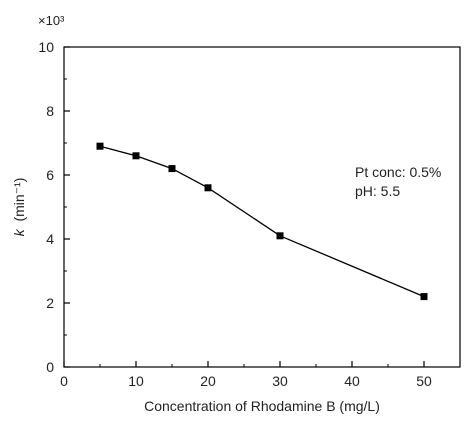  I want to click on y-tick-label: 0, so click(50, 367).